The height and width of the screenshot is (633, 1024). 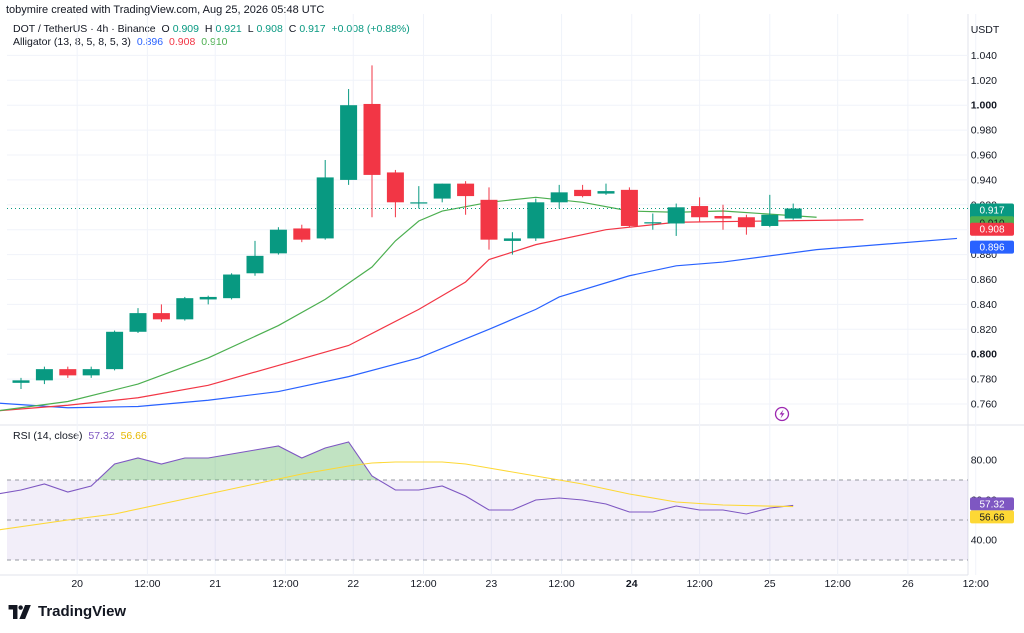 I want to click on price-tick-label: 1.000, so click(x=984, y=106).